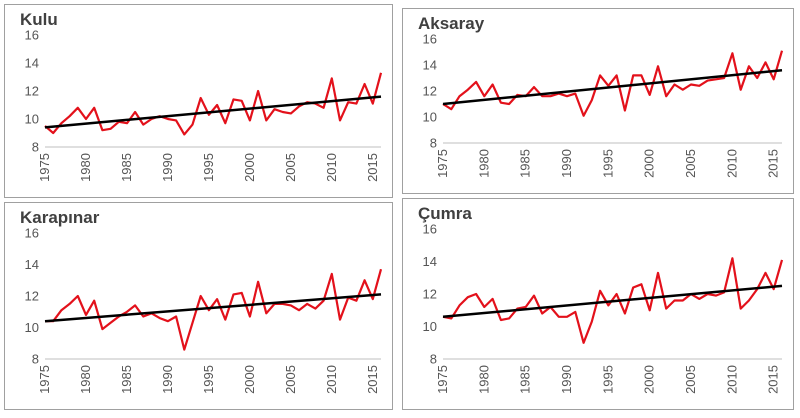 The image size is (800, 418). What do you see at coordinates (39, 19) in the screenshot?
I see `panel-title: Kulu` at bounding box center [39, 19].